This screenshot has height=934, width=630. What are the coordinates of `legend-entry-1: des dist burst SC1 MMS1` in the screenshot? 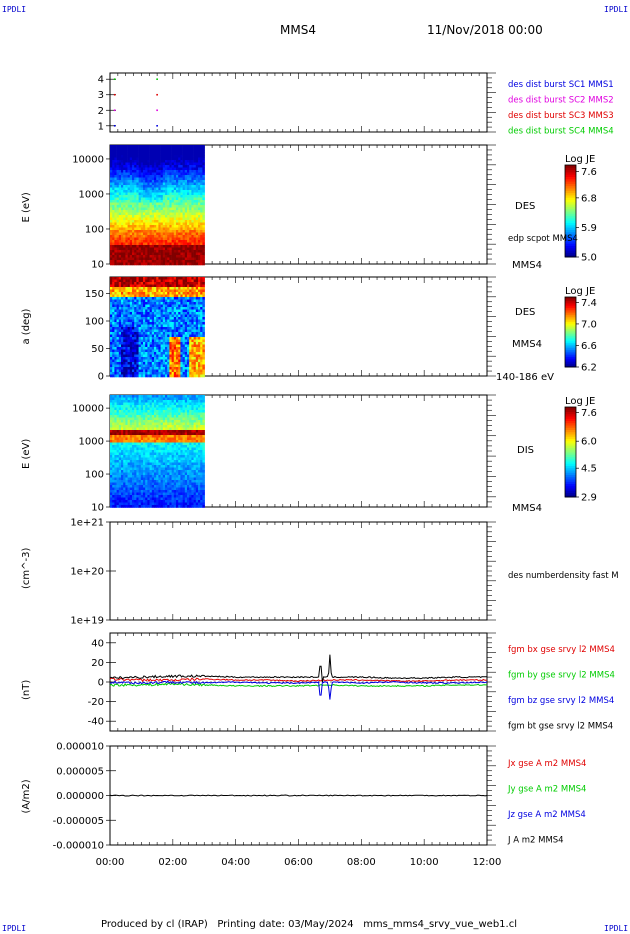 It's located at (561, 85).